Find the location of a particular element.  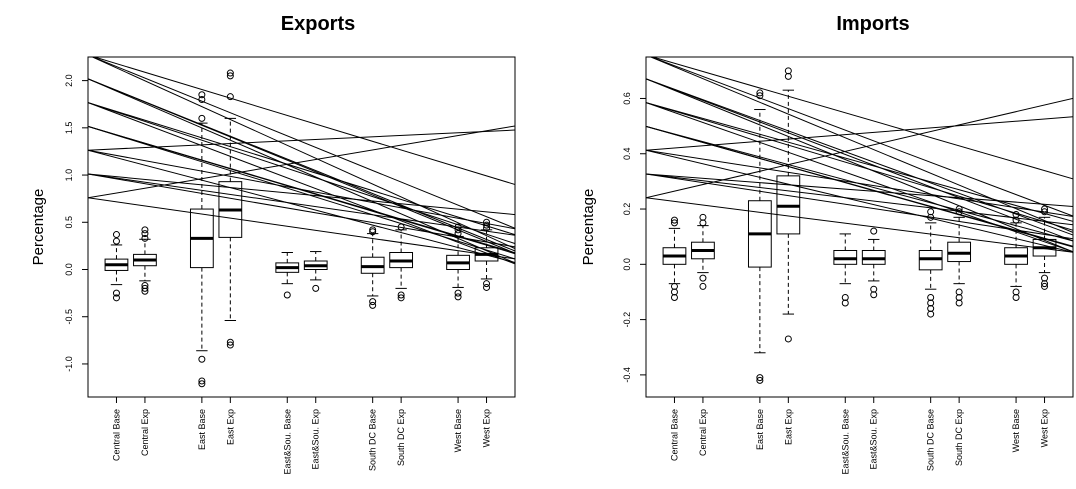

y-tick-label: 0.6 is located at coordinates (627, 98).